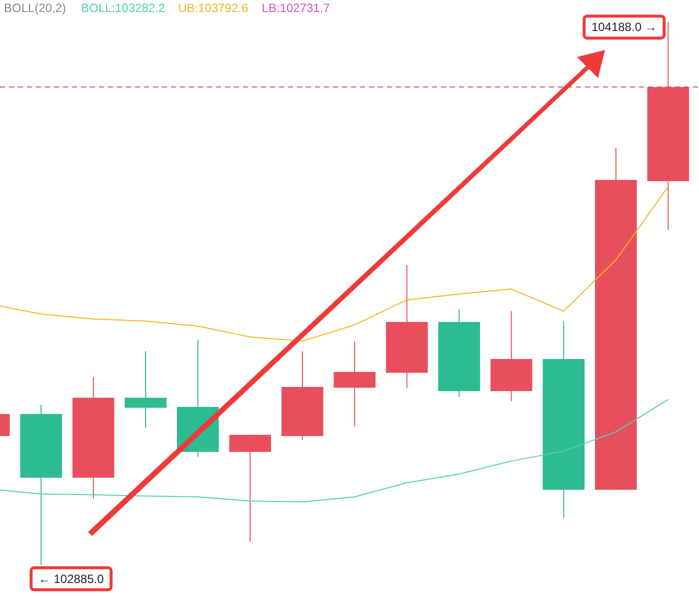 This screenshot has height=596, width=699. I want to click on text: UB:103792.6, so click(213, 8).